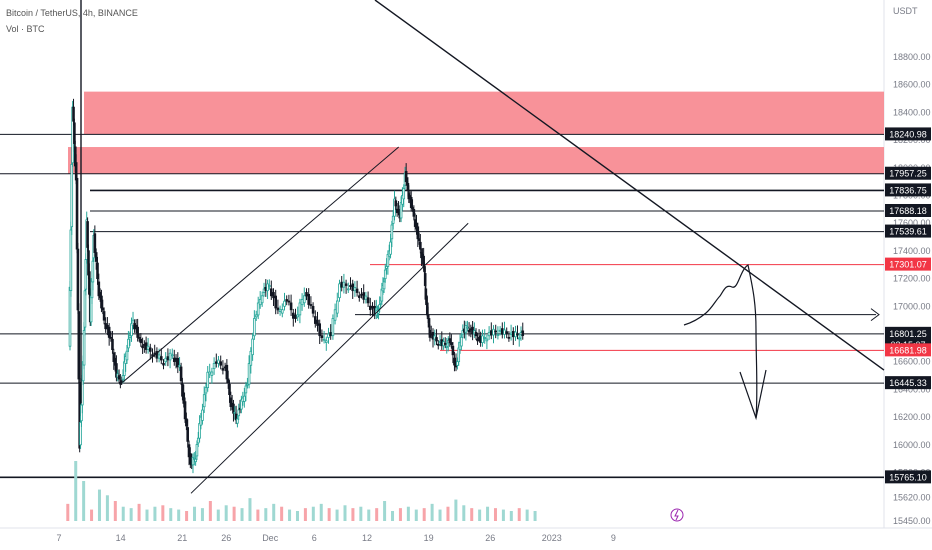 The width and height of the screenshot is (932, 550). What do you see at coordinates (912, 389) in the screenshot?
I see `y-tick-label: 16400.00` at bounding box center [912, 389].